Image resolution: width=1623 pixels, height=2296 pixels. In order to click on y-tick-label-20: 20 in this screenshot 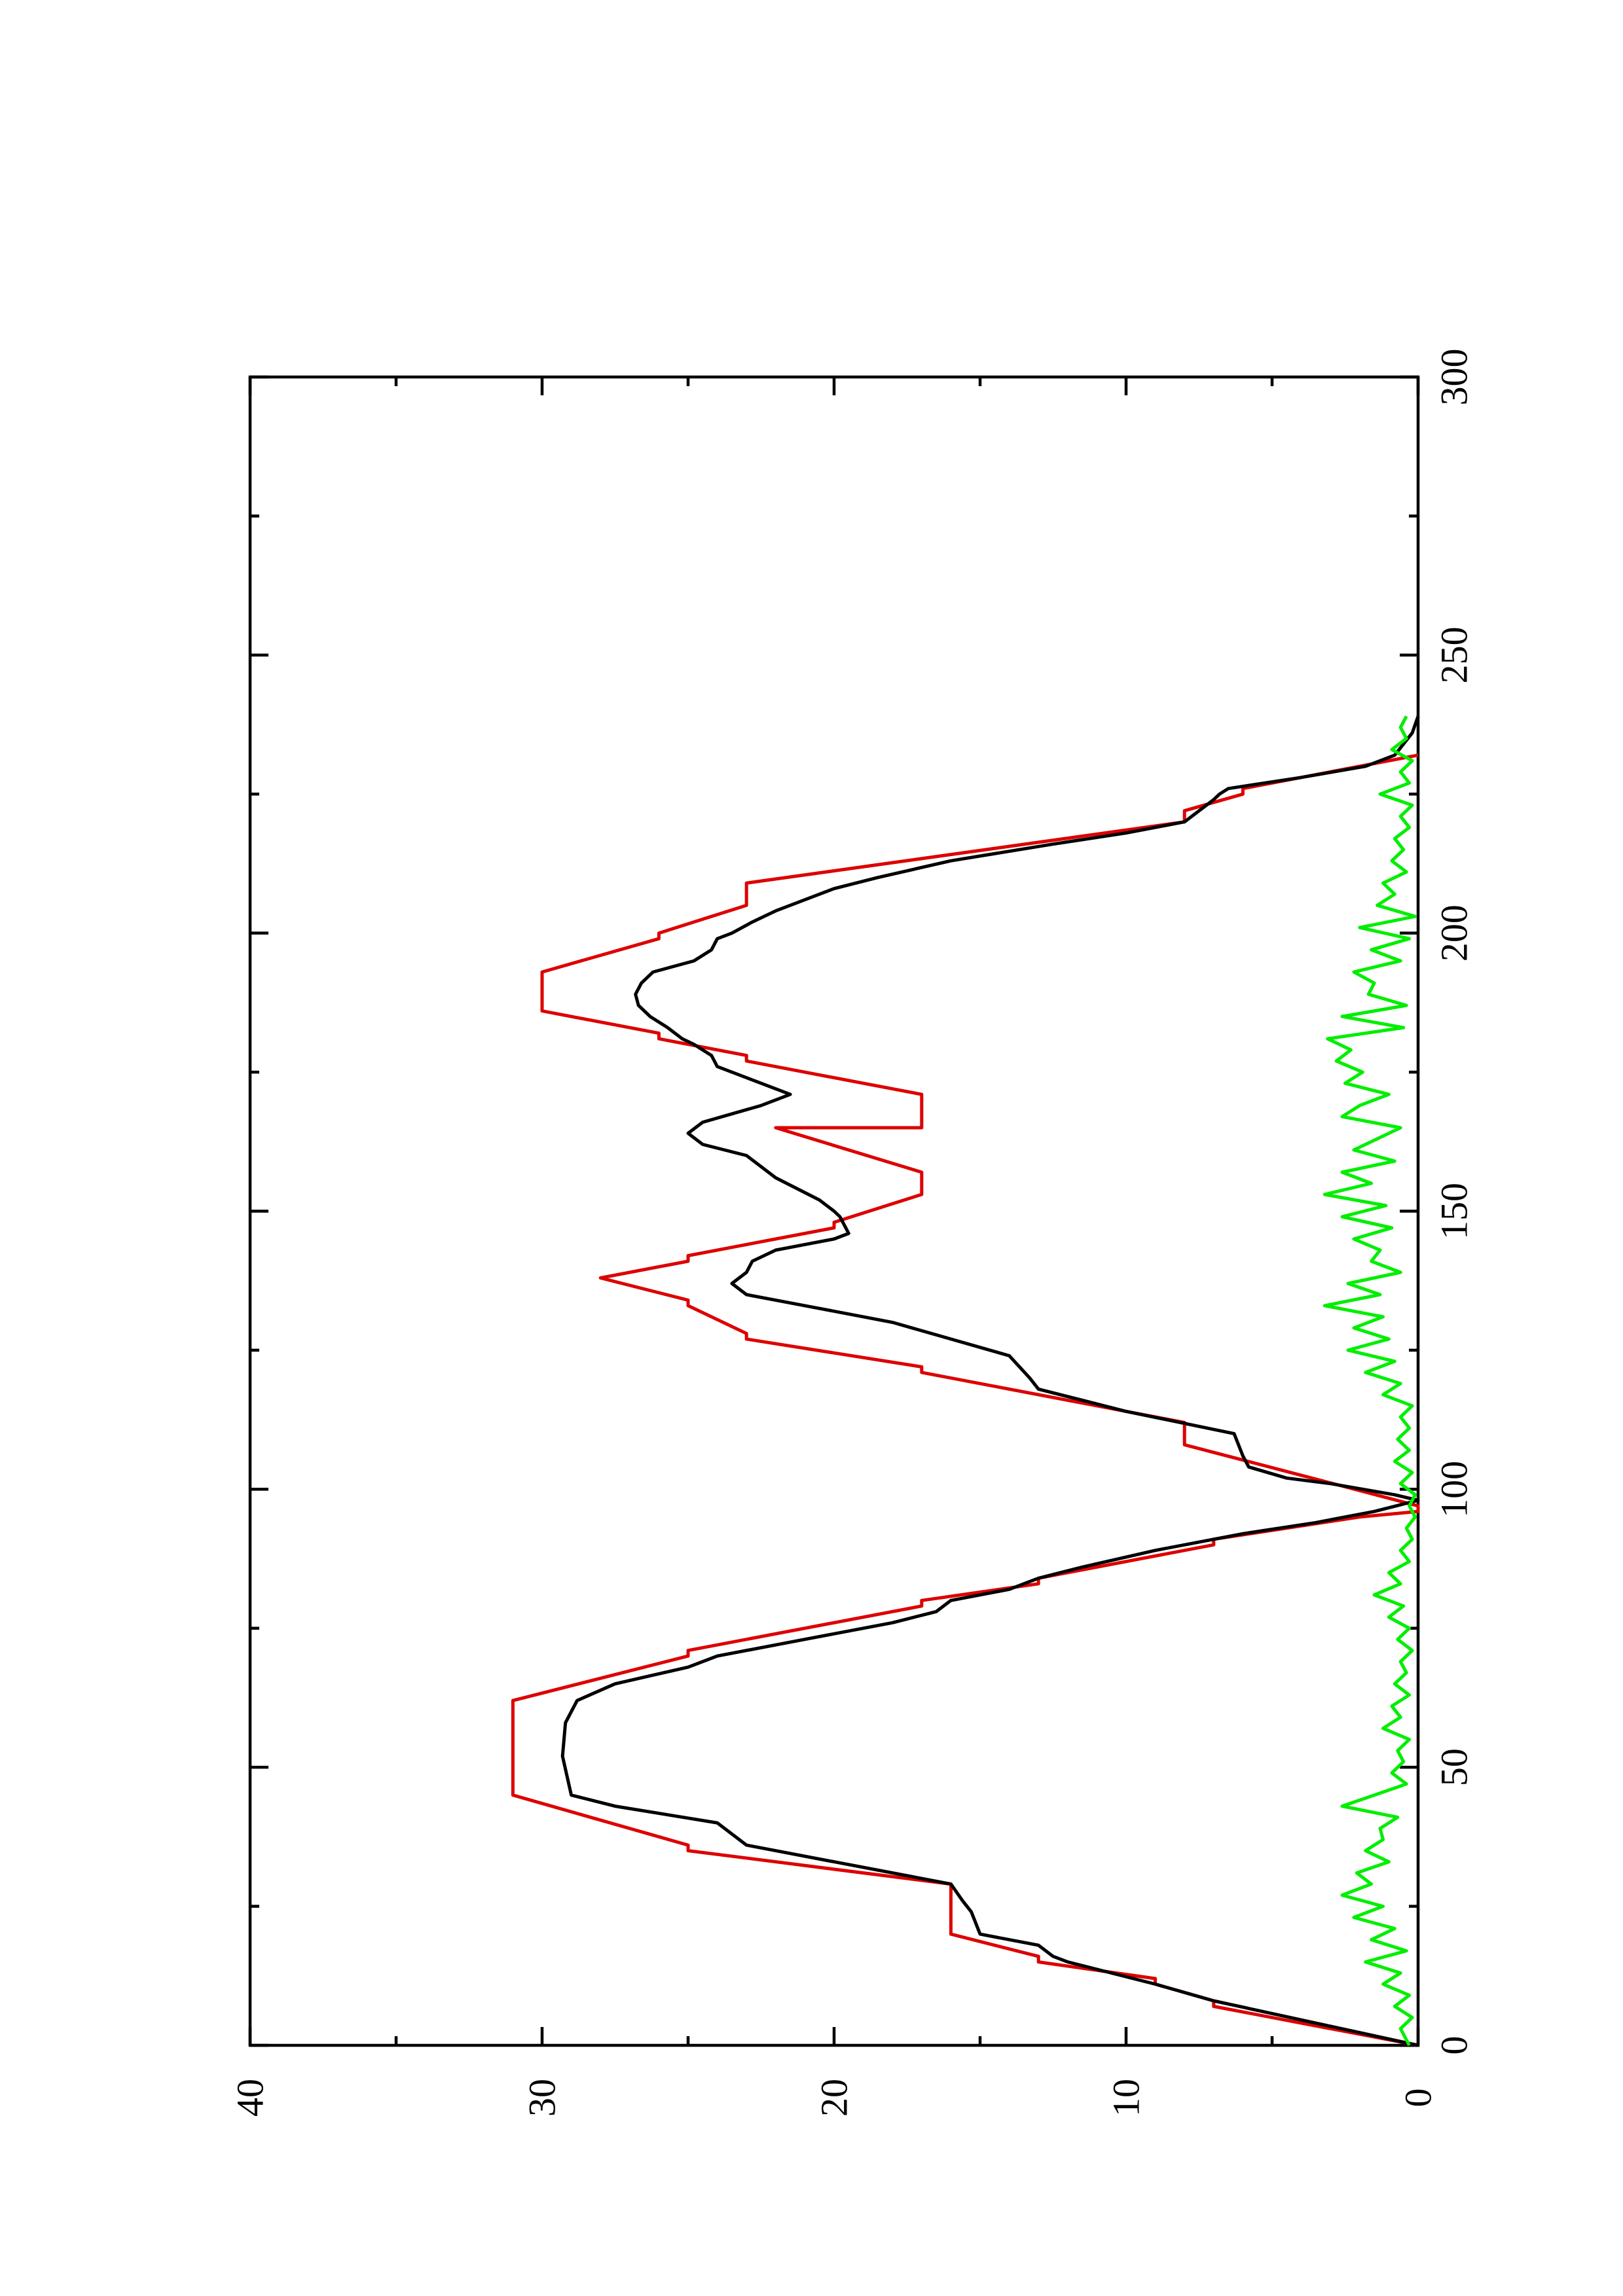, I will do `click(834, 2098)`.